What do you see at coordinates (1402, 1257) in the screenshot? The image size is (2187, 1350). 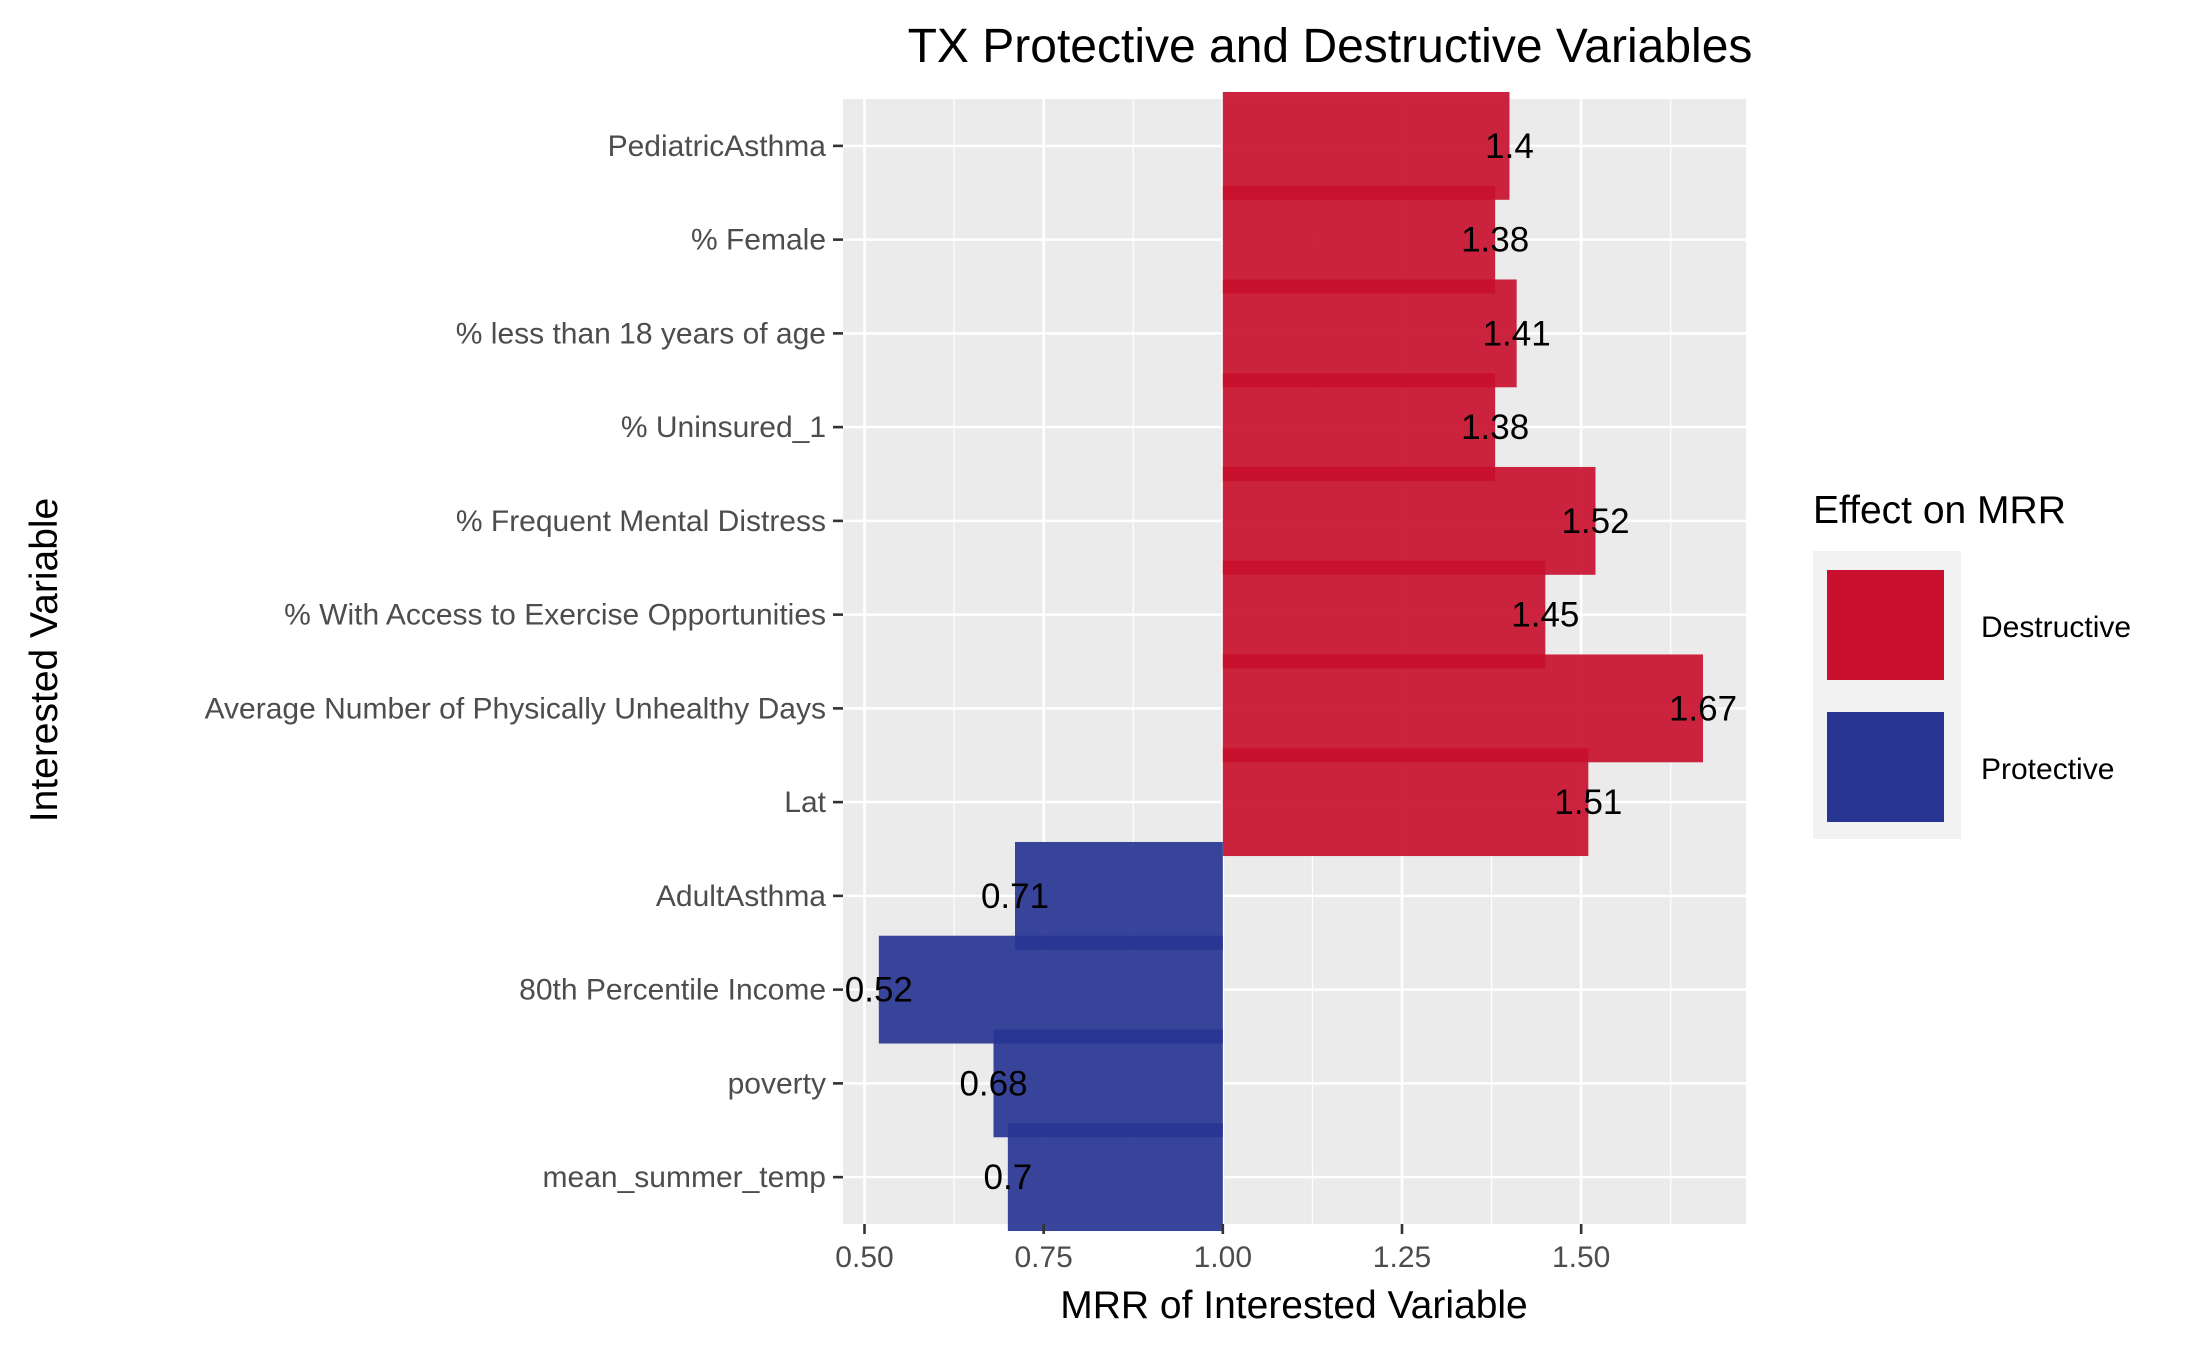 I see `x-tick-label: 1.25` at bounding box center [1402, 1257].